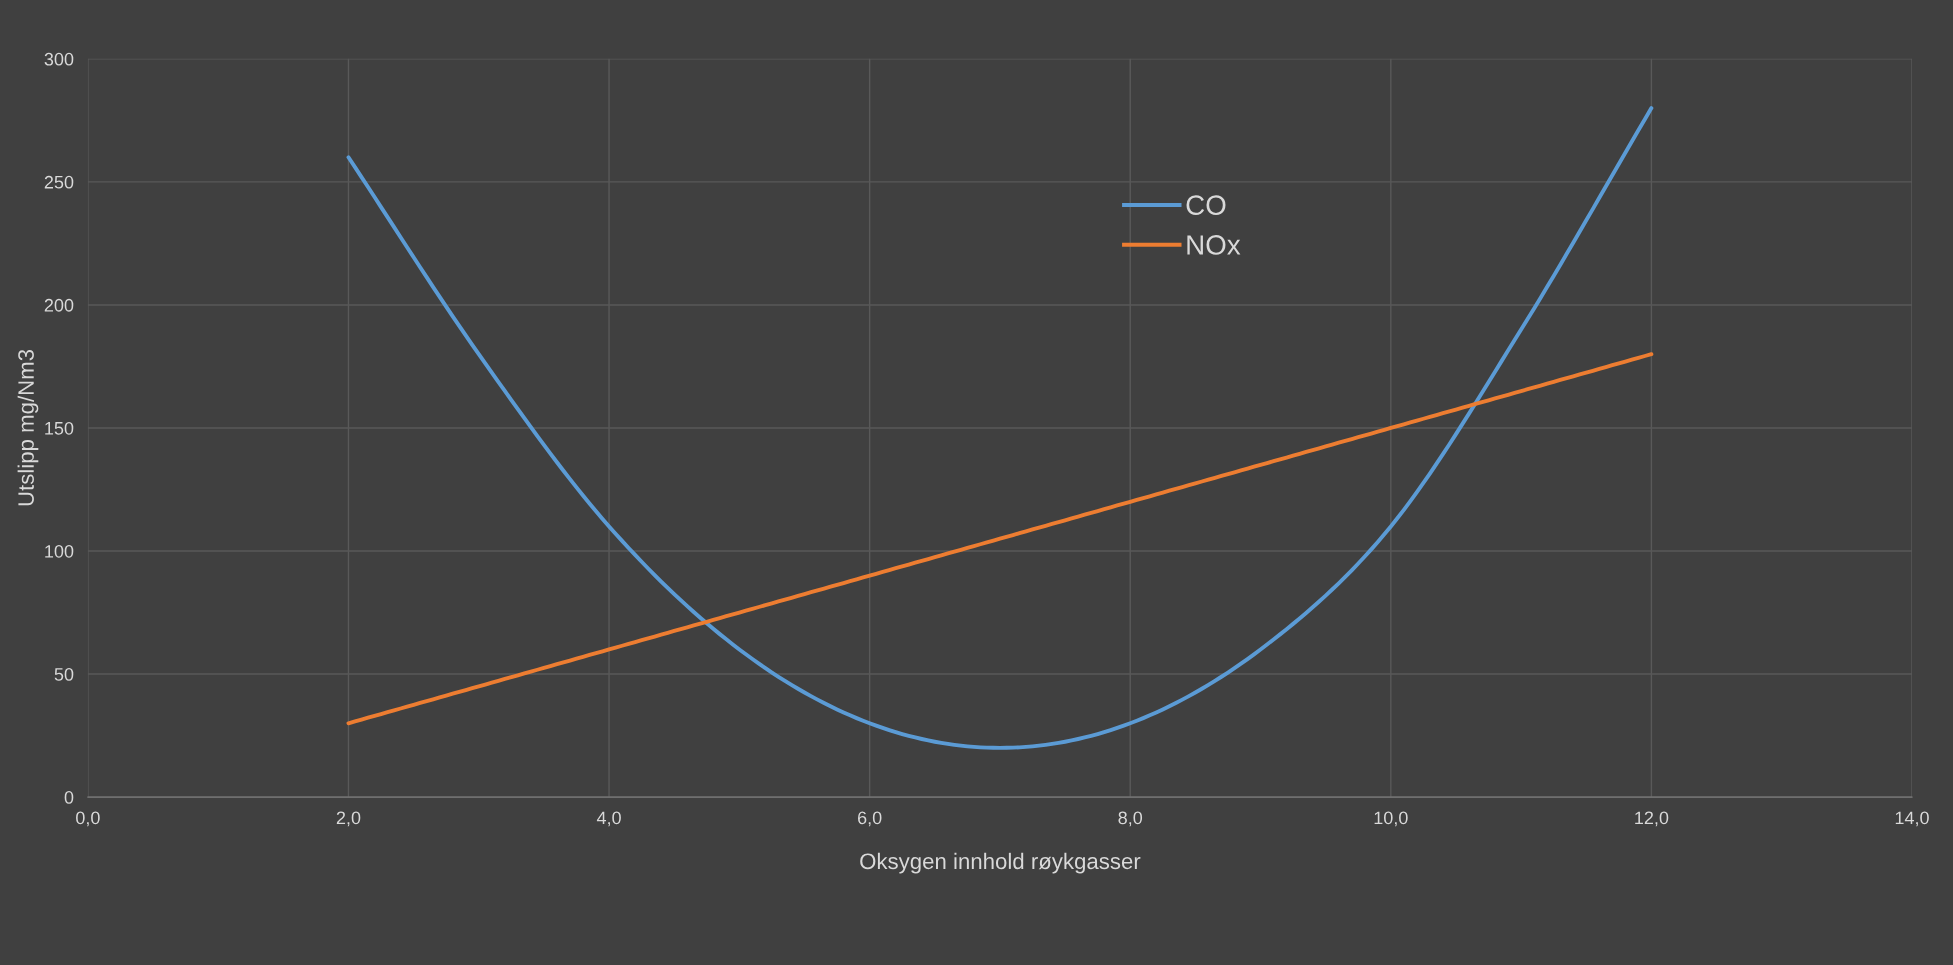  What do you see at coordinates (1912, 819) in the screenshot?
I see `x-tick-label: 14,0` at bounding box center [1912, 819].